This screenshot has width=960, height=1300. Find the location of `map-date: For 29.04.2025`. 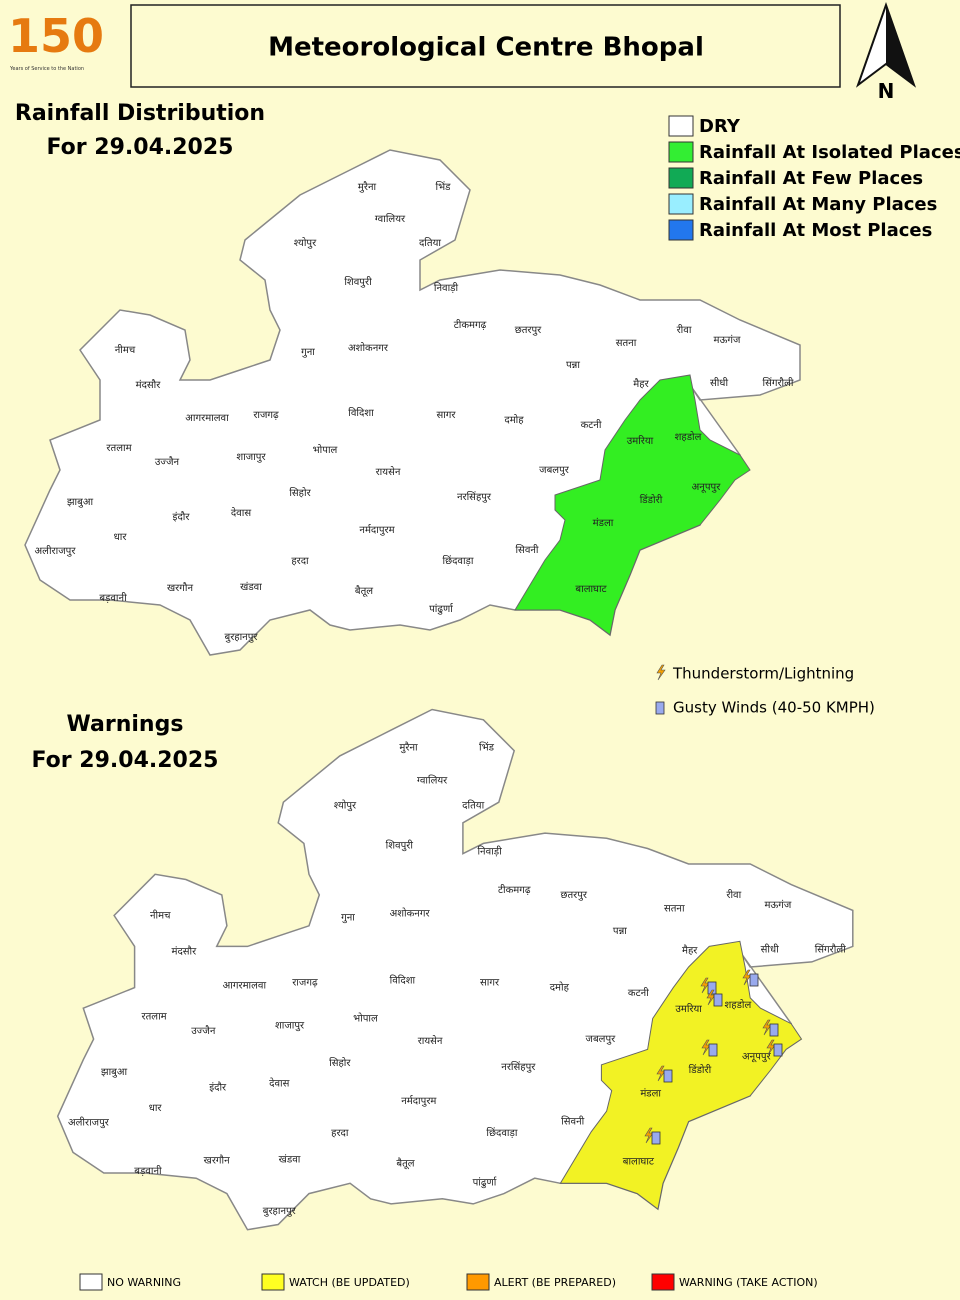

map-date: For 29.04.2025 is located at coordinates (125, 760).